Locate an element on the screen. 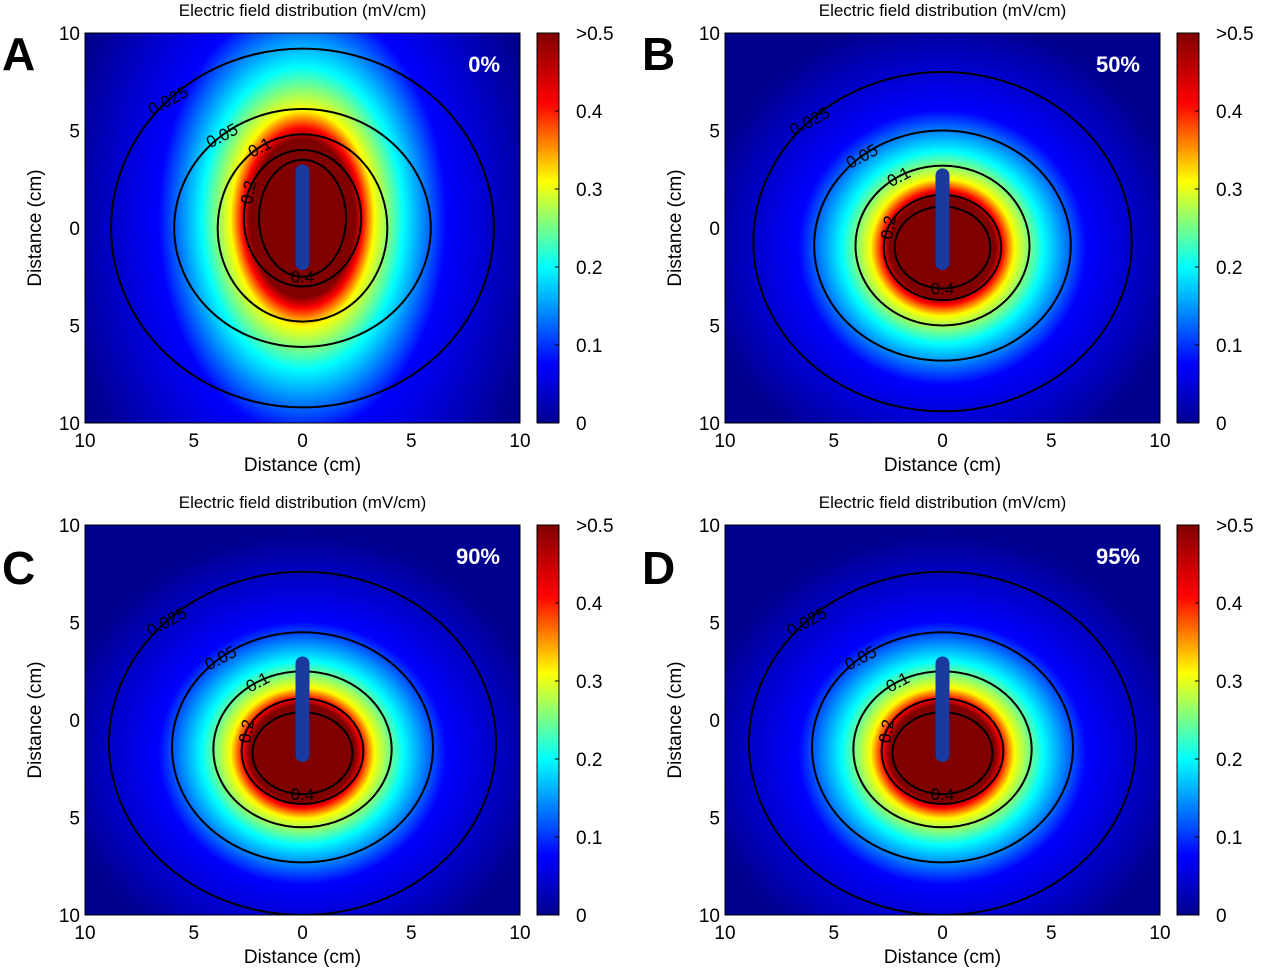  percent-label: 50% is located at coordinates (1118, 64).